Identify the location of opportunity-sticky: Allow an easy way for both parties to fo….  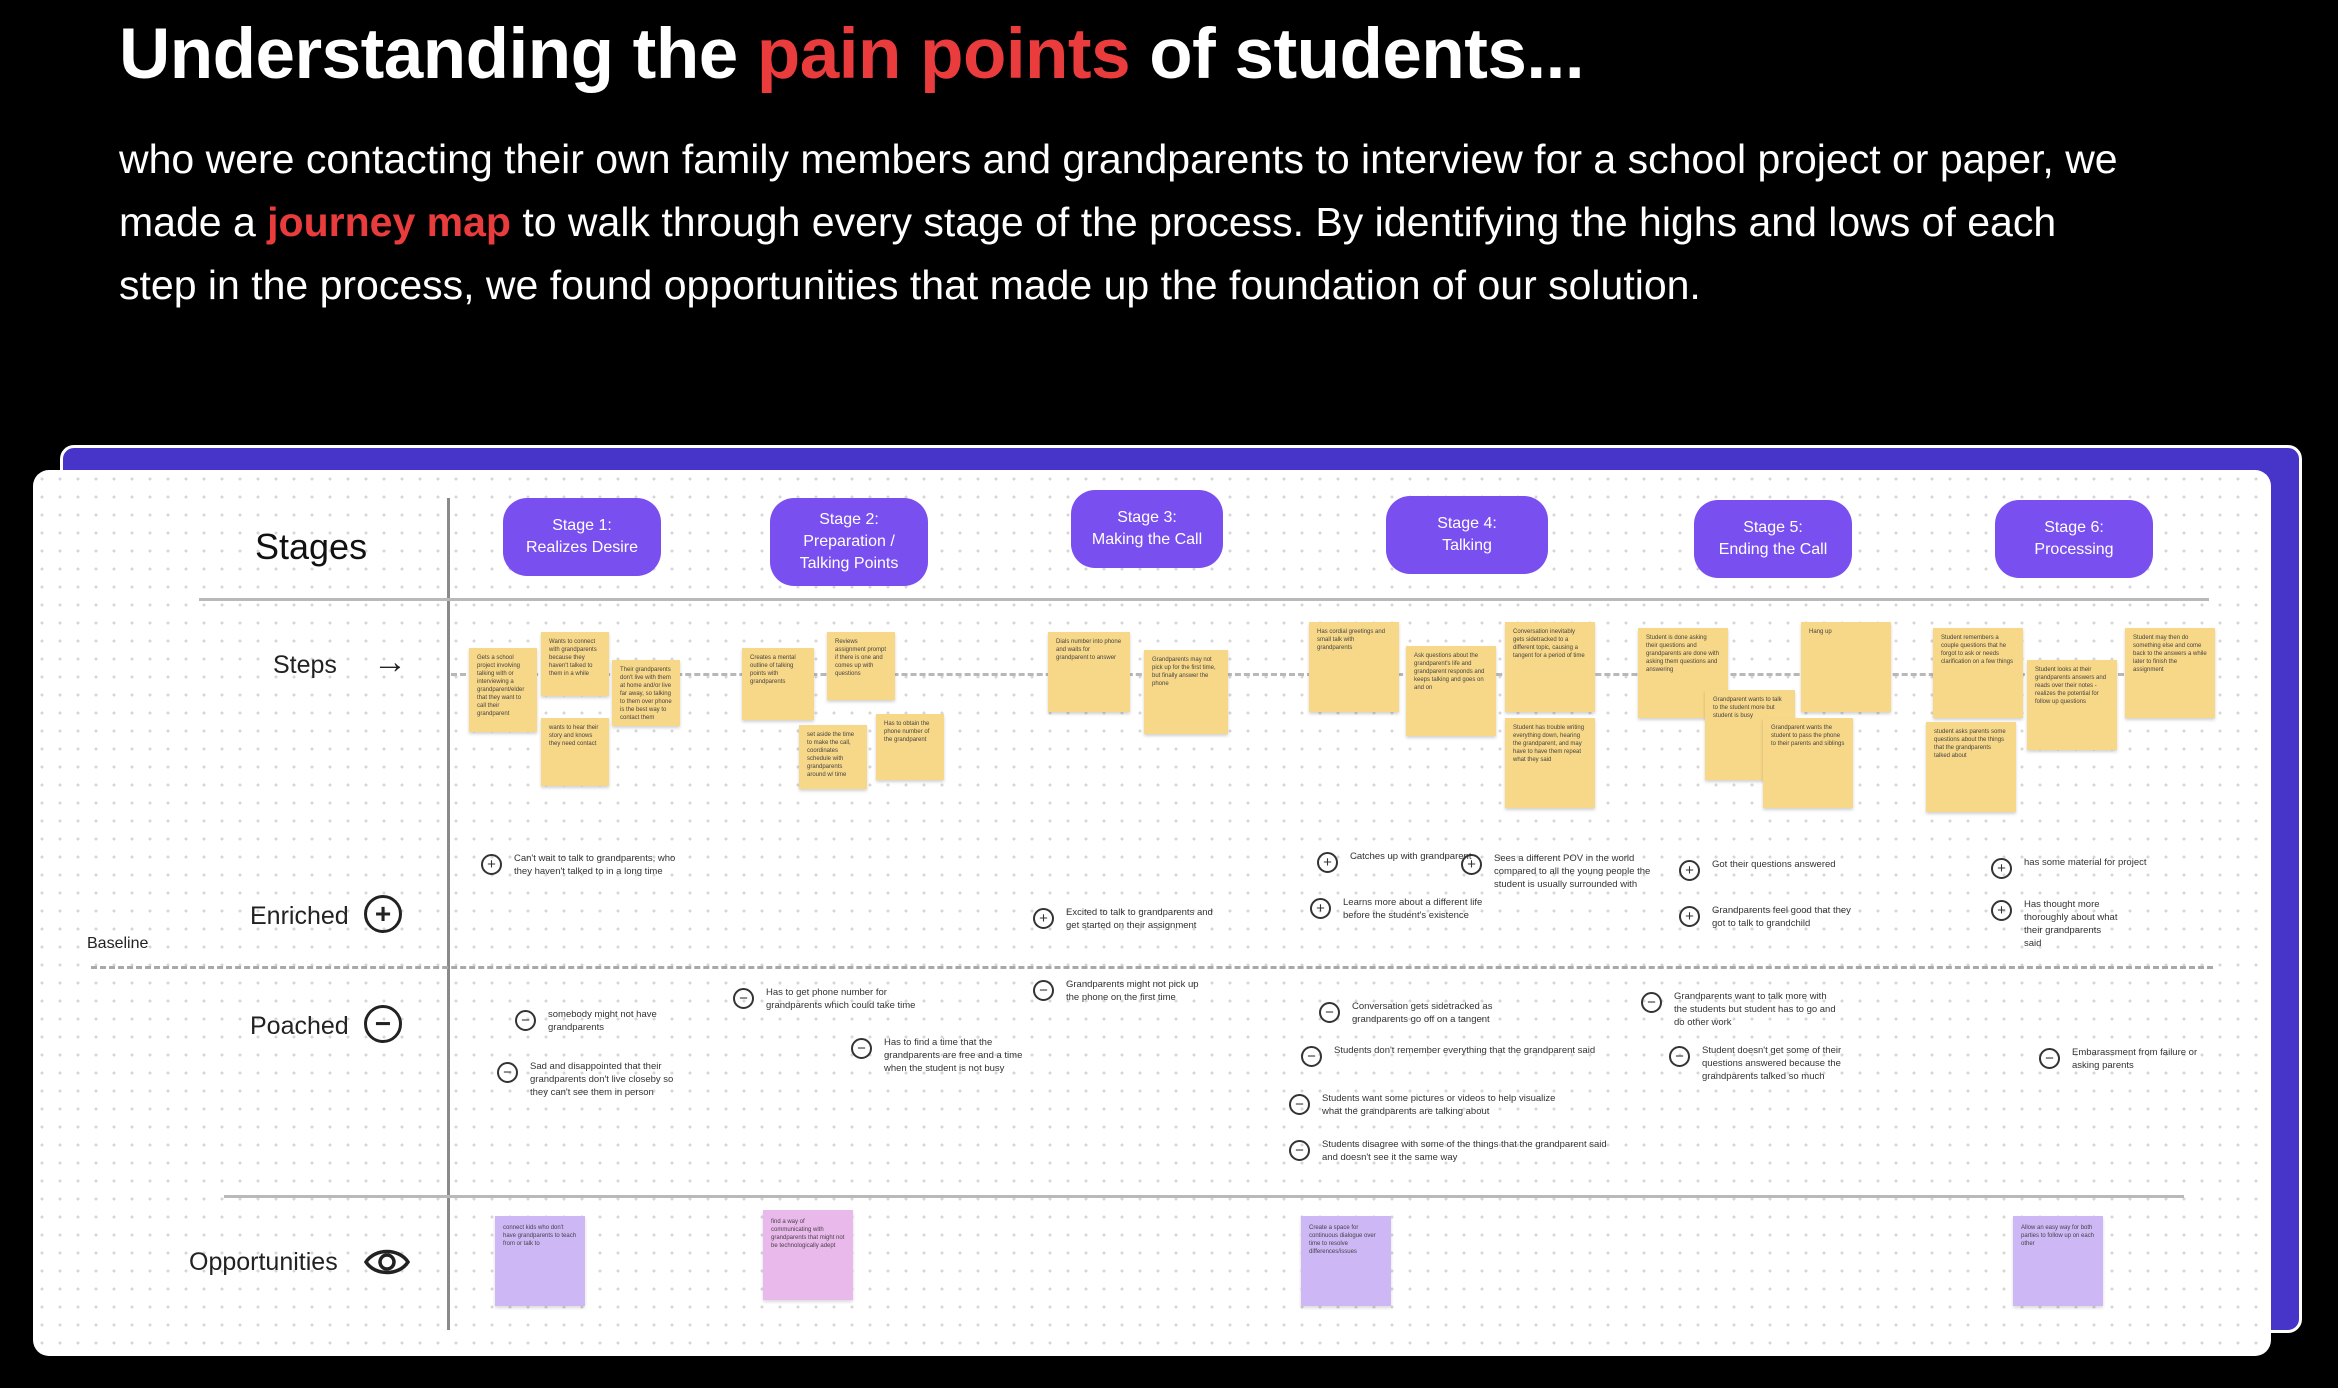
(2058, 1261).